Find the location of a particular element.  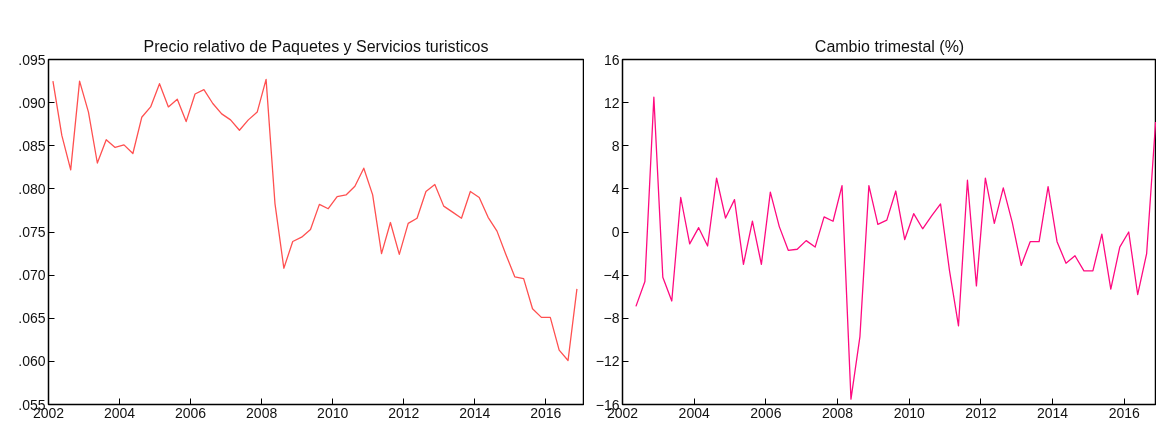

y-tick-label: 12 is located at coordinates (611, 102).